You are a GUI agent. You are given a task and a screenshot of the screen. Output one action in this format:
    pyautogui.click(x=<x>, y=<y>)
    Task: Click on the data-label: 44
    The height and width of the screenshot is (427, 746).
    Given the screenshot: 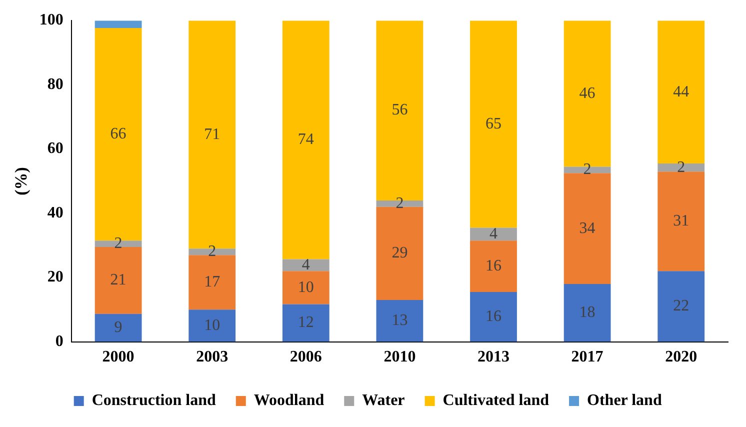 What is the action you would take?
    pyautogui.click(x=681, y=91)
    